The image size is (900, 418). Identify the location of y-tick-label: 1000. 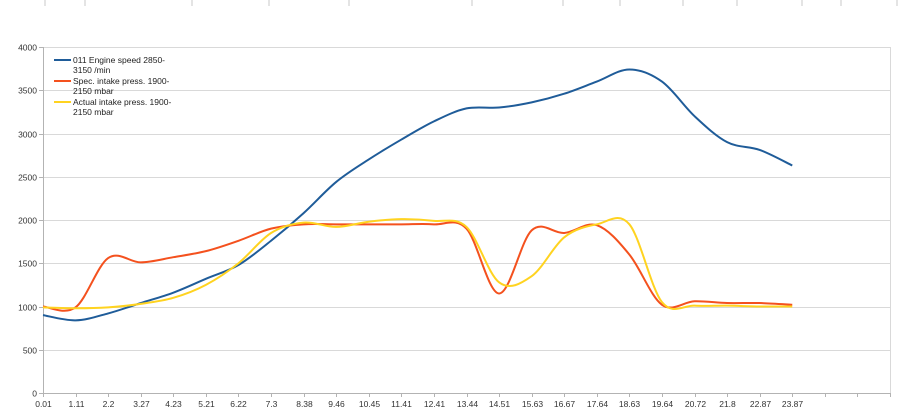
(27, 308).